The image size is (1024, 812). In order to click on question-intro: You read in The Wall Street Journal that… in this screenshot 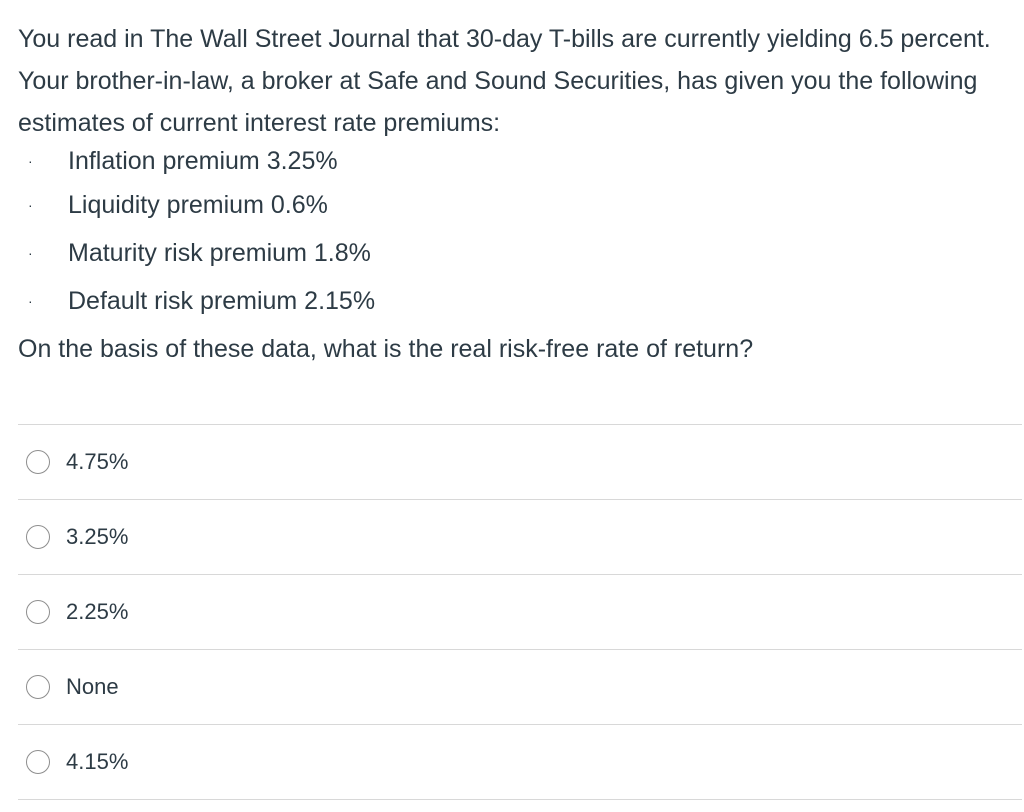, I will do `click(504, 81)`.